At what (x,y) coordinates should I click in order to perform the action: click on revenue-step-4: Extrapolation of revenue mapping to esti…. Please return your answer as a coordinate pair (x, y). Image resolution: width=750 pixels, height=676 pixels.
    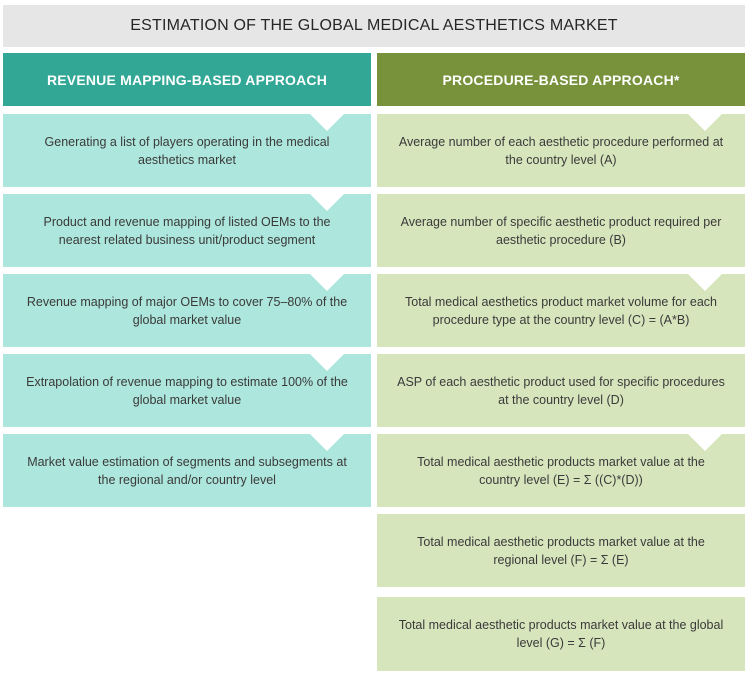
    Looking at the image, I should click on (187, 390).